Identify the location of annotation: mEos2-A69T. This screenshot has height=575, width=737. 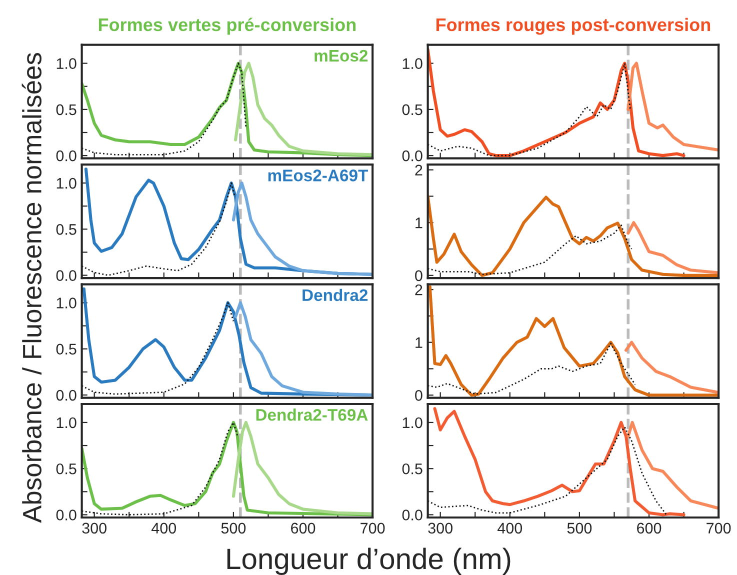
(318, 176).